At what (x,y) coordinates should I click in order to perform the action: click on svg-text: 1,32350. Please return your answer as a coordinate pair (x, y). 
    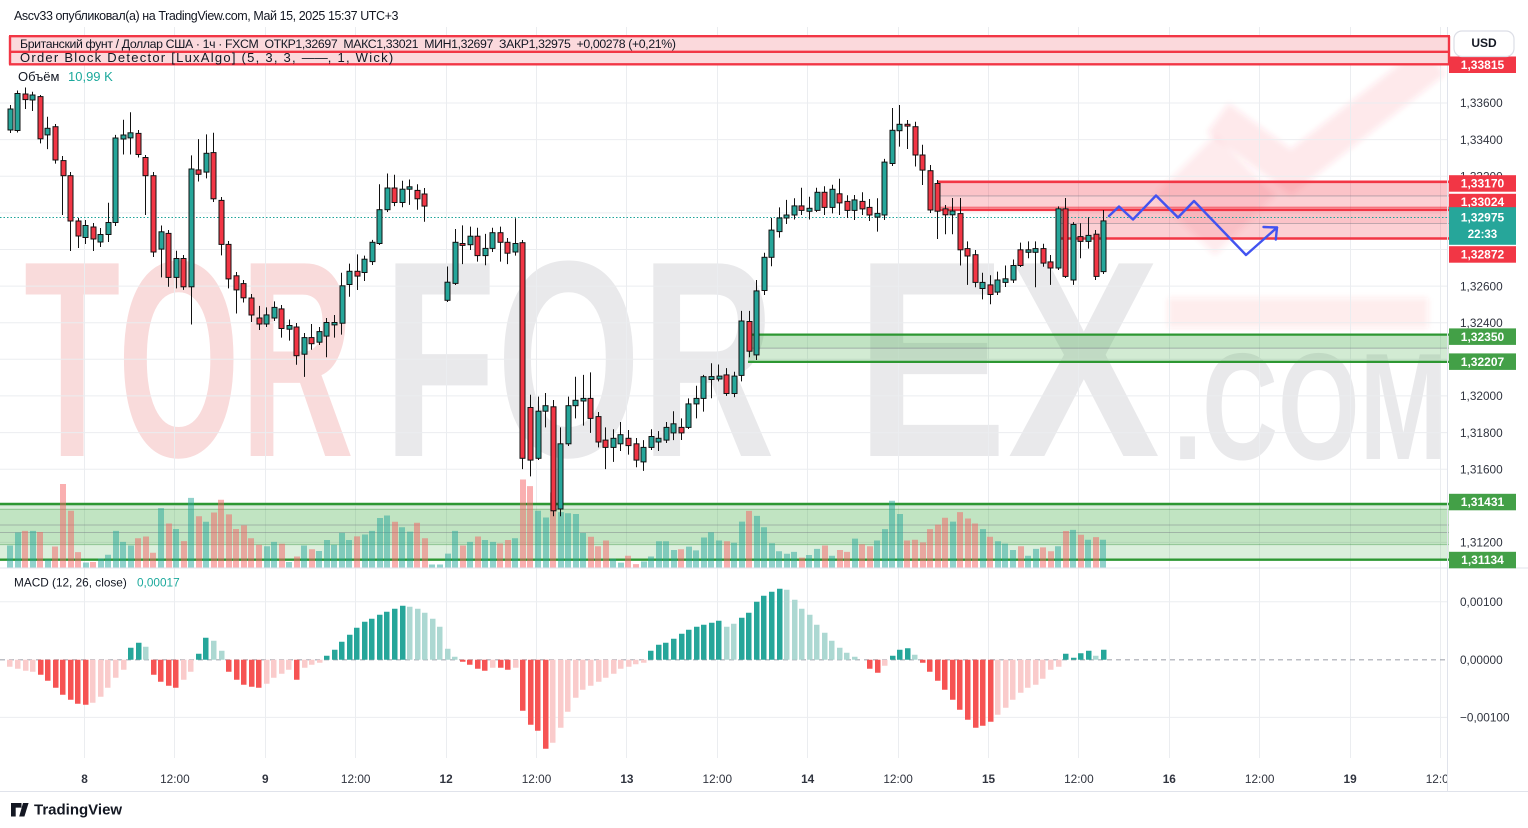
    Looking at the image, I should click on (1483, 337).